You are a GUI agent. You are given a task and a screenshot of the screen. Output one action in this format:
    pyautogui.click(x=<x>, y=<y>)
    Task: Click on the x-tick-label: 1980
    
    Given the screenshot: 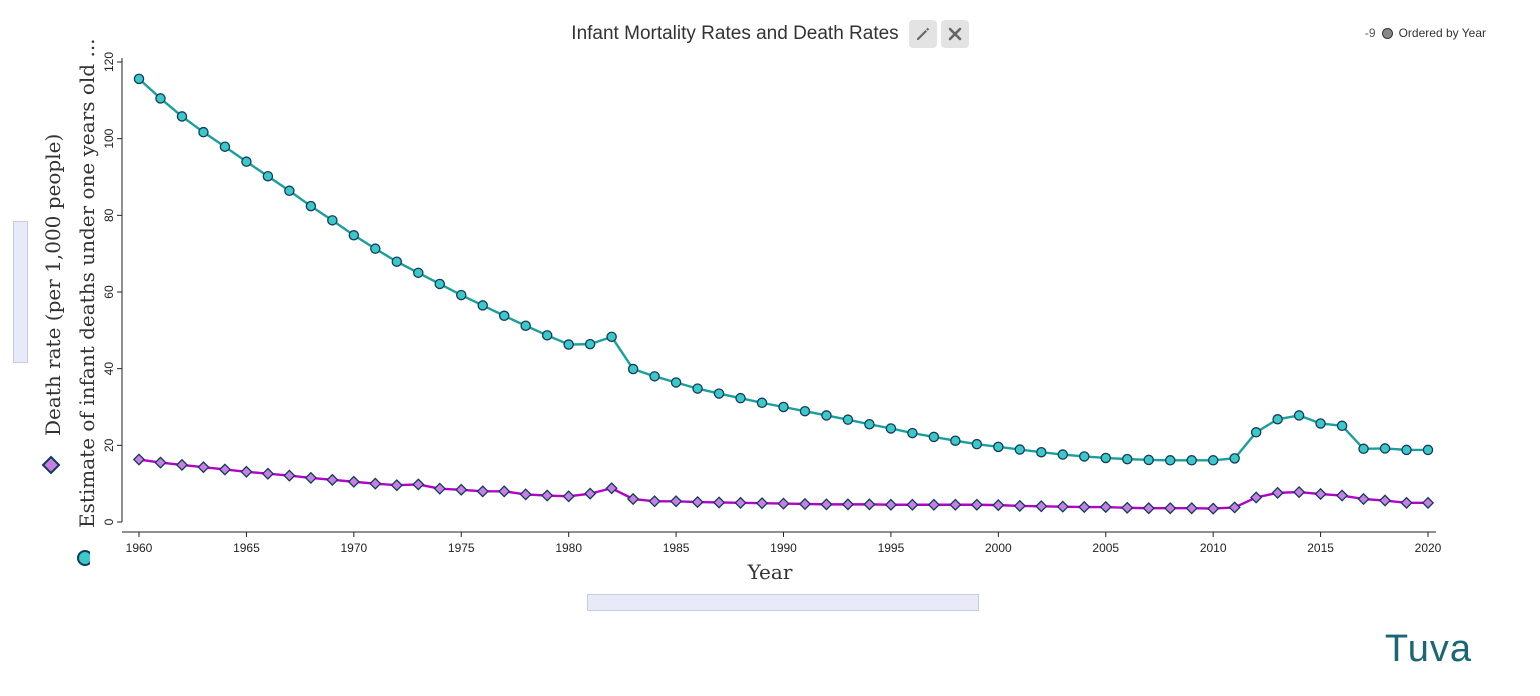 What is the action you would take?
    pyautogui.click(x=568, y=548)
    